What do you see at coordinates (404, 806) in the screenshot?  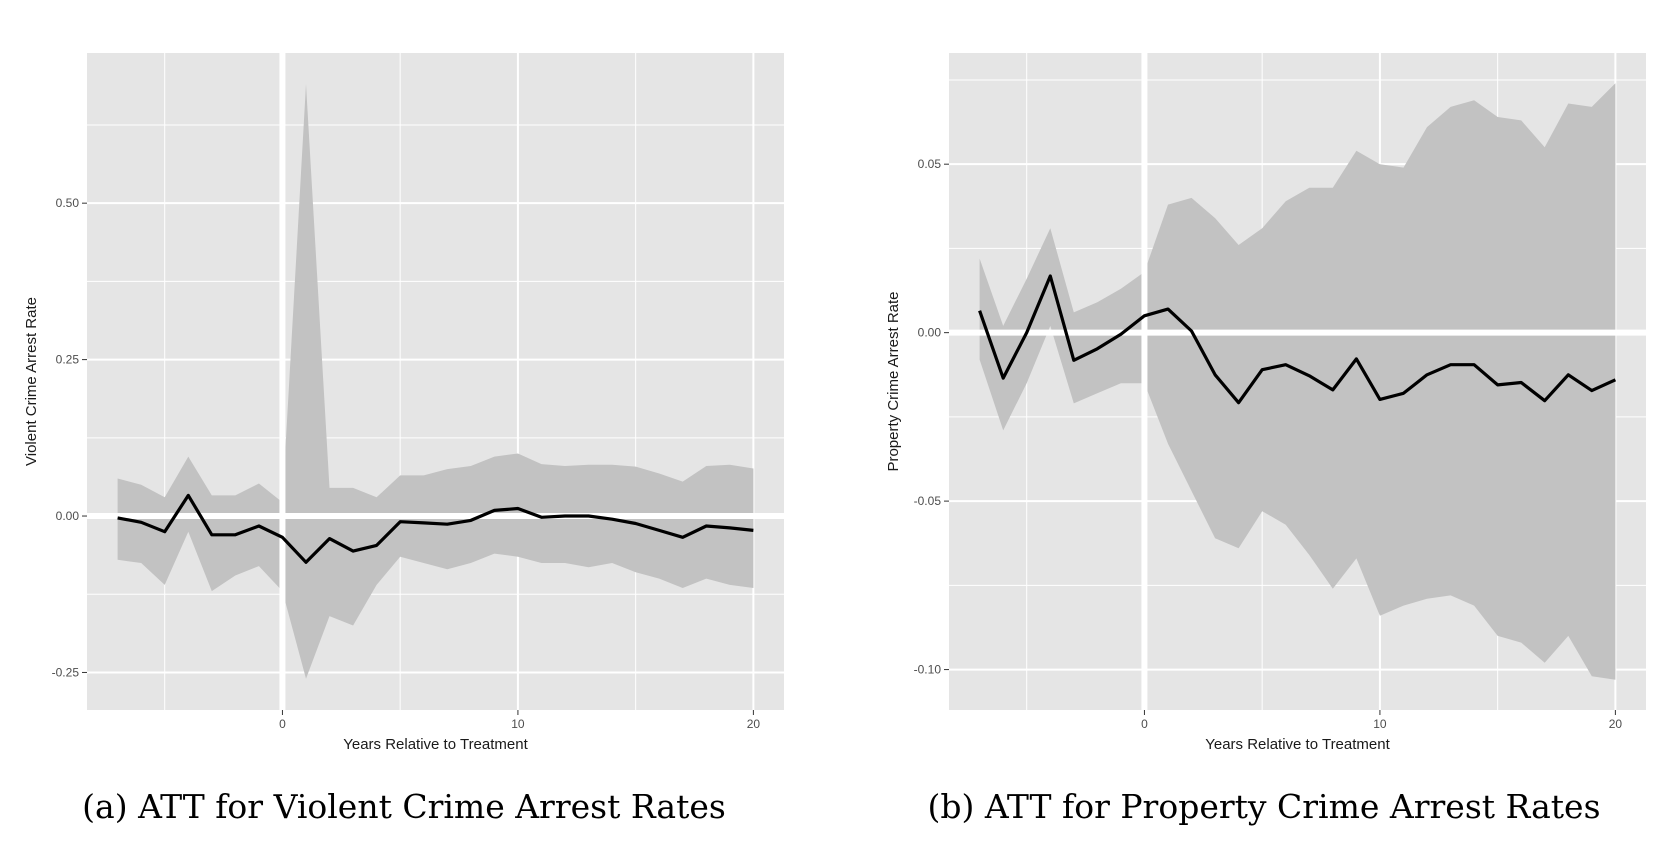 I see `panel-a-caption: (a) ATT for Violent Crime Arrest Rates` at bounding box center [404, 806].